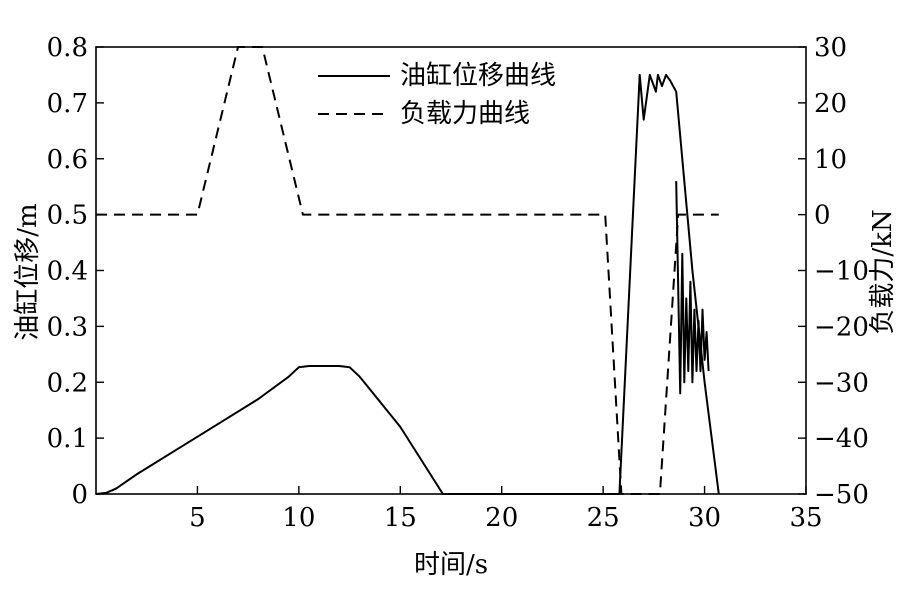  What do you see at coordinates (841, 439) in the screenshot?
I see `right-y-tick-label: −40` at bounding box center [841, 439].